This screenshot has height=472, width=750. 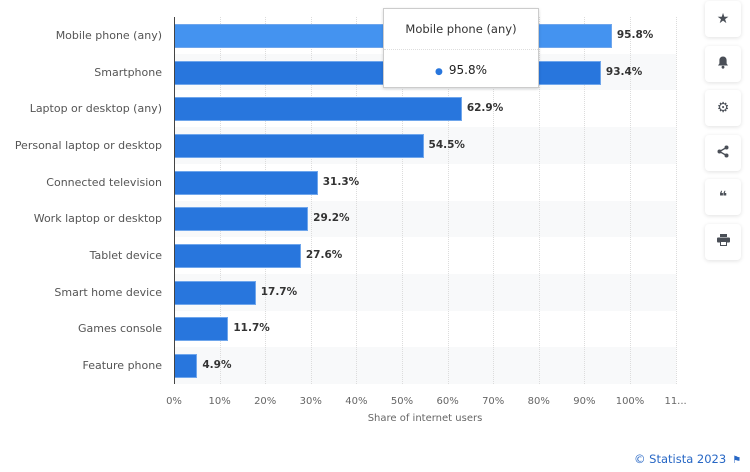 What do you see at coordinates (324, 255) in the screenshot?
I see `bar-value-label: 27.6%` at bounding box center [324, 255].